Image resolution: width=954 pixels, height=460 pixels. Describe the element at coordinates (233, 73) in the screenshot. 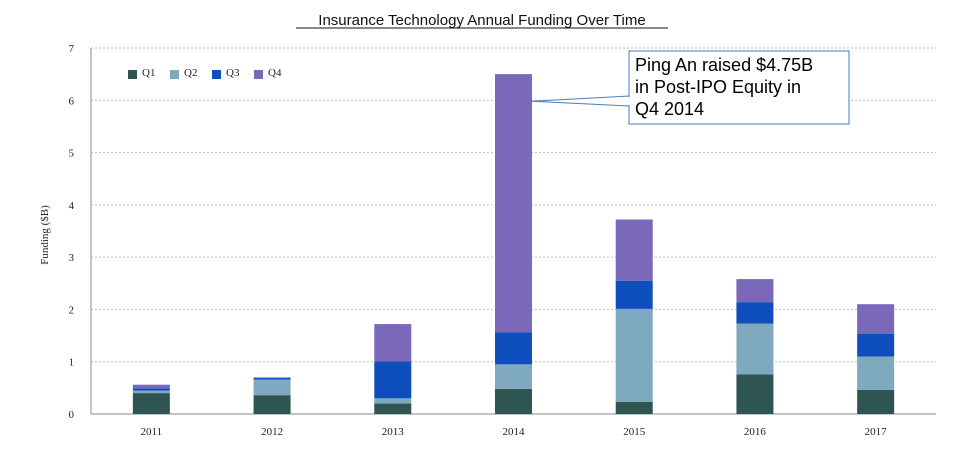

I see `legend-label: Q3` at that location.